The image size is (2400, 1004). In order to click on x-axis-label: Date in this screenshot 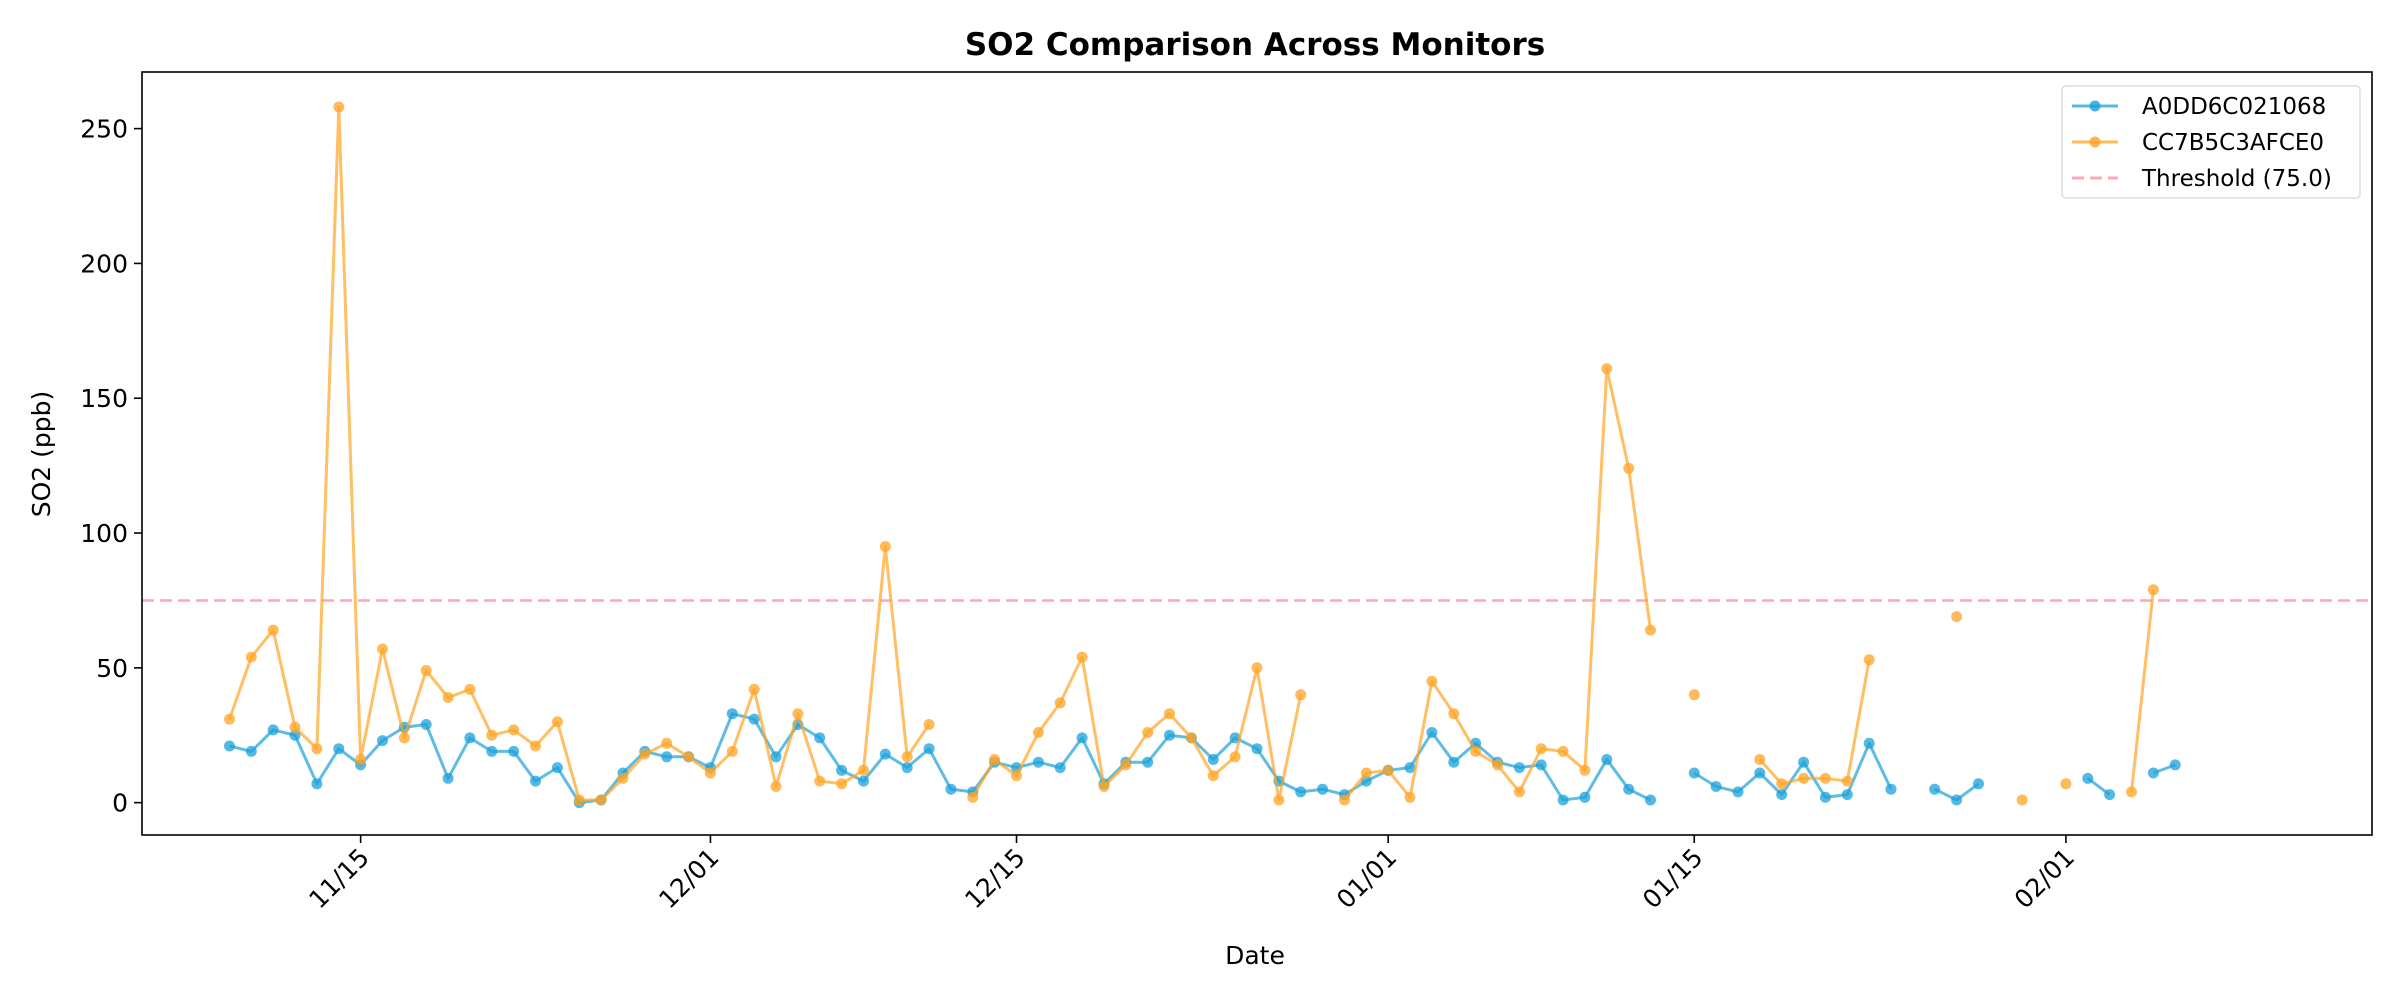, I will do `click(1255, 955)`.